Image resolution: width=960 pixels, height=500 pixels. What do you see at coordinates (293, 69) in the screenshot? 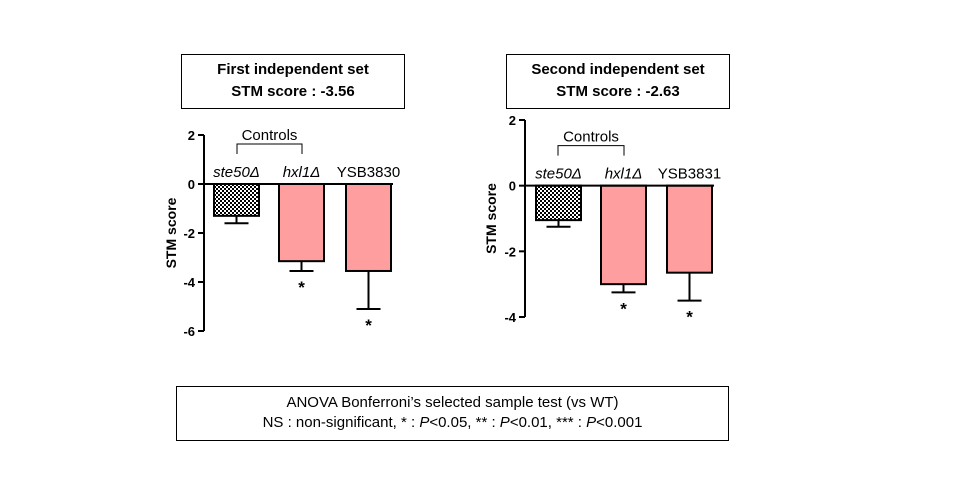
I see `chart1-title: First independent set` at bounding box center [293, 69].